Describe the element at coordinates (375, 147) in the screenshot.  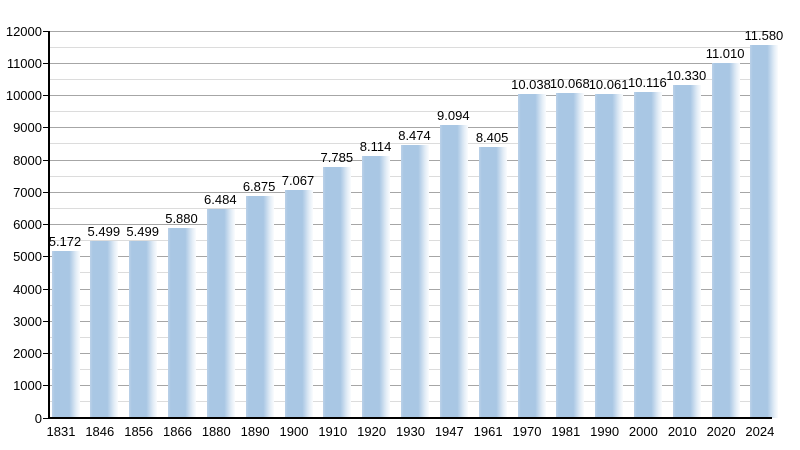
I see `bar-value-label: 8.114` at that location.